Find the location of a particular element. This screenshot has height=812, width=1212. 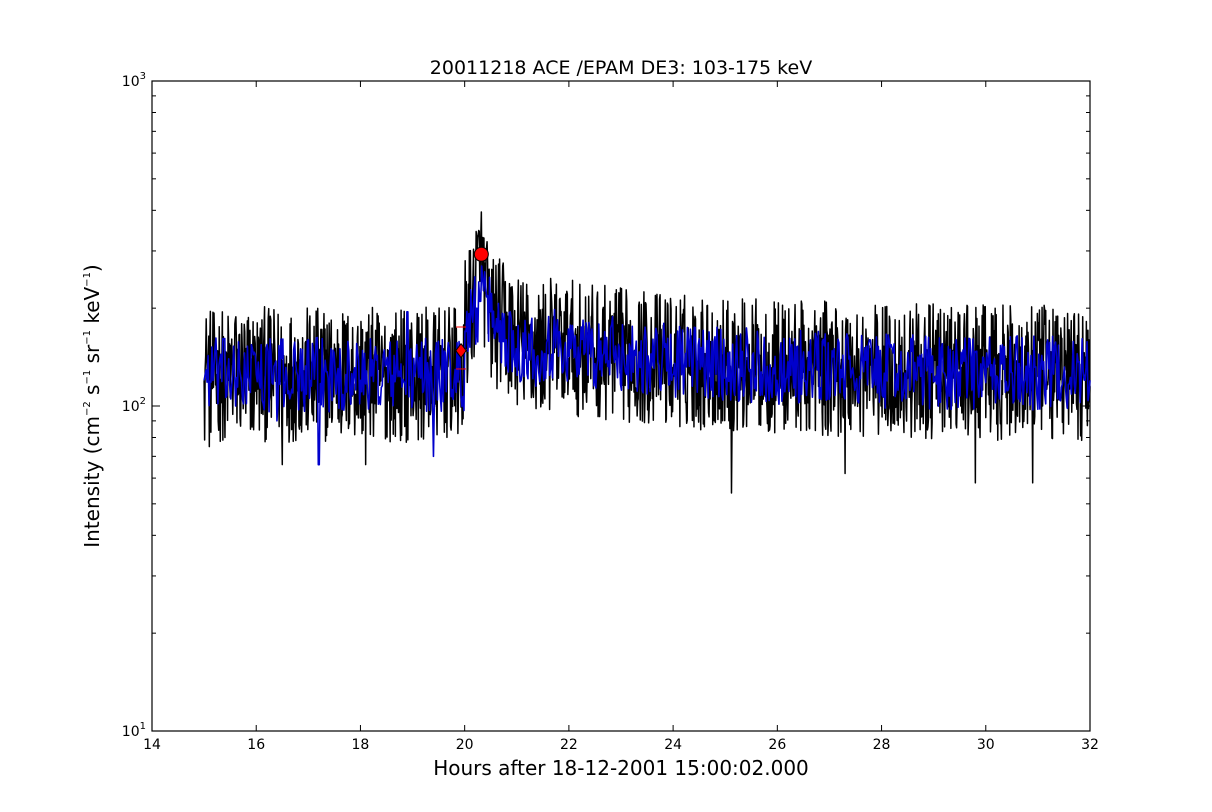

onset-marker is located at coordinates (461, 350).